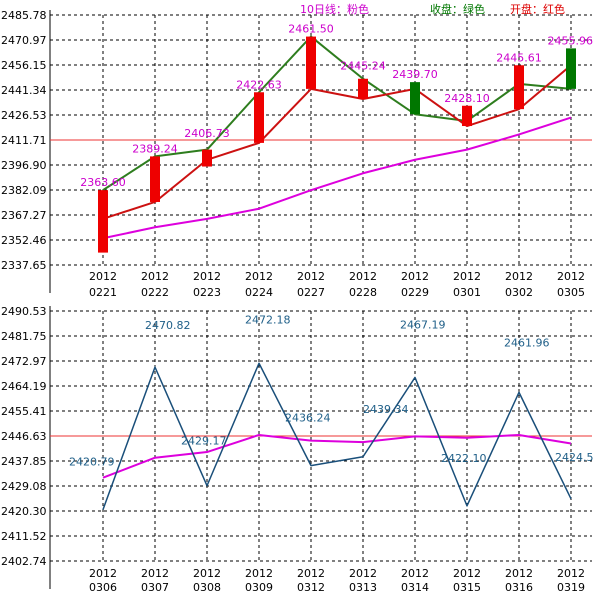 This screenshot has height=597, width=593. What do you see at coordinates (467, 587) in the screenshot?
I see `x-tick-date: 0315` at bounding box center [467, 587].